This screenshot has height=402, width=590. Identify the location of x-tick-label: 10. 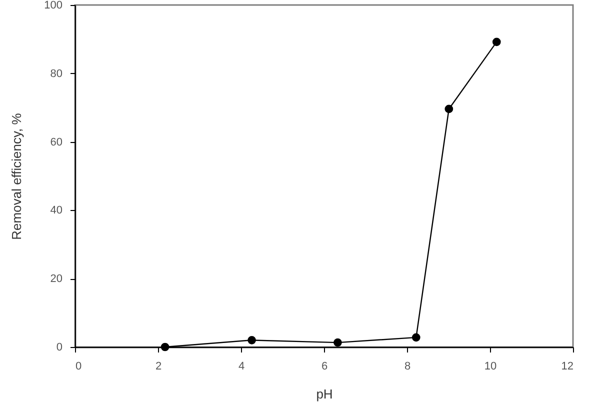
(490, 366).